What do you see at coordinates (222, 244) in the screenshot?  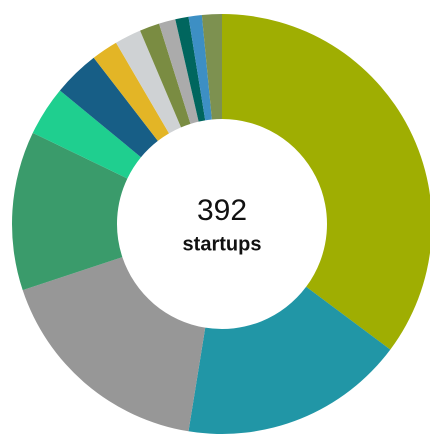 I see `center-label: startups` at bounding box center [222, 244].